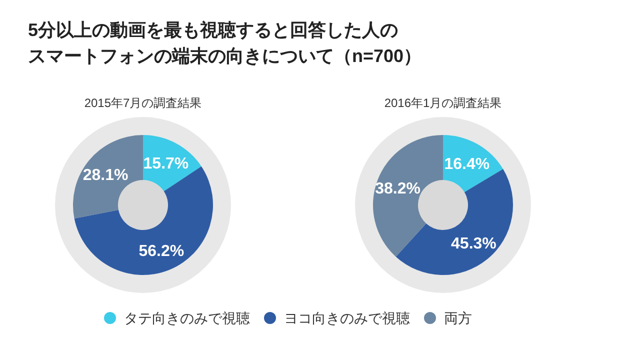  What do you see at coordinates (161, 251) in the screenshot?
I see `data-label: 56.2%` at bounding box center [161, 251].